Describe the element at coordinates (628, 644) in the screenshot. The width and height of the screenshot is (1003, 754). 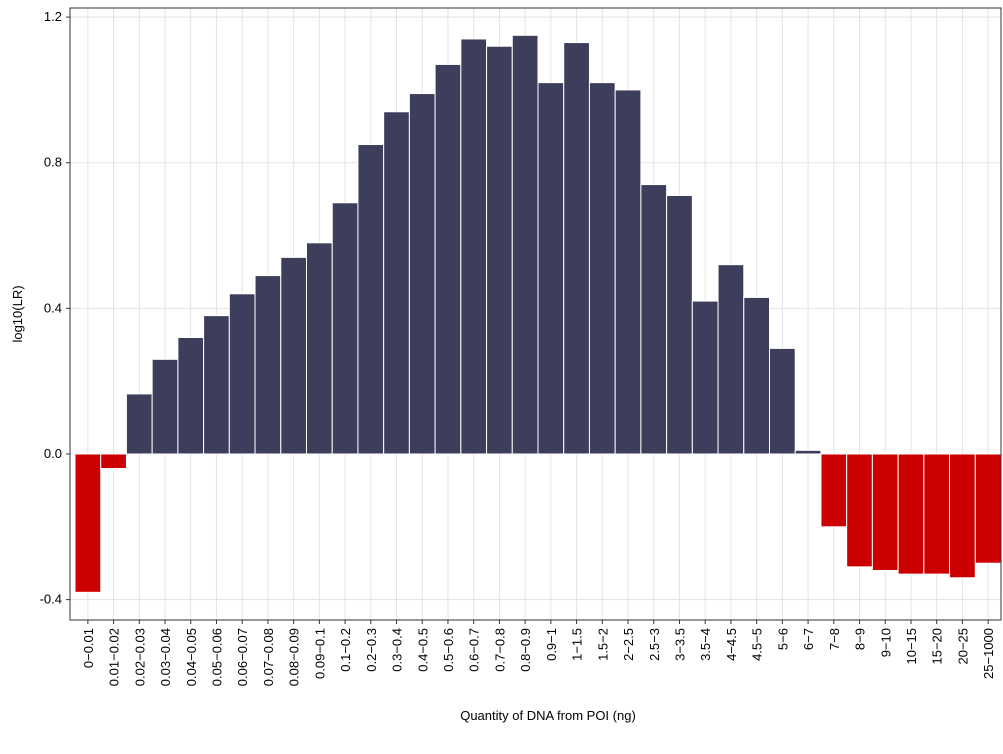
I see `x-tick-label: 2−2.5` at that location.